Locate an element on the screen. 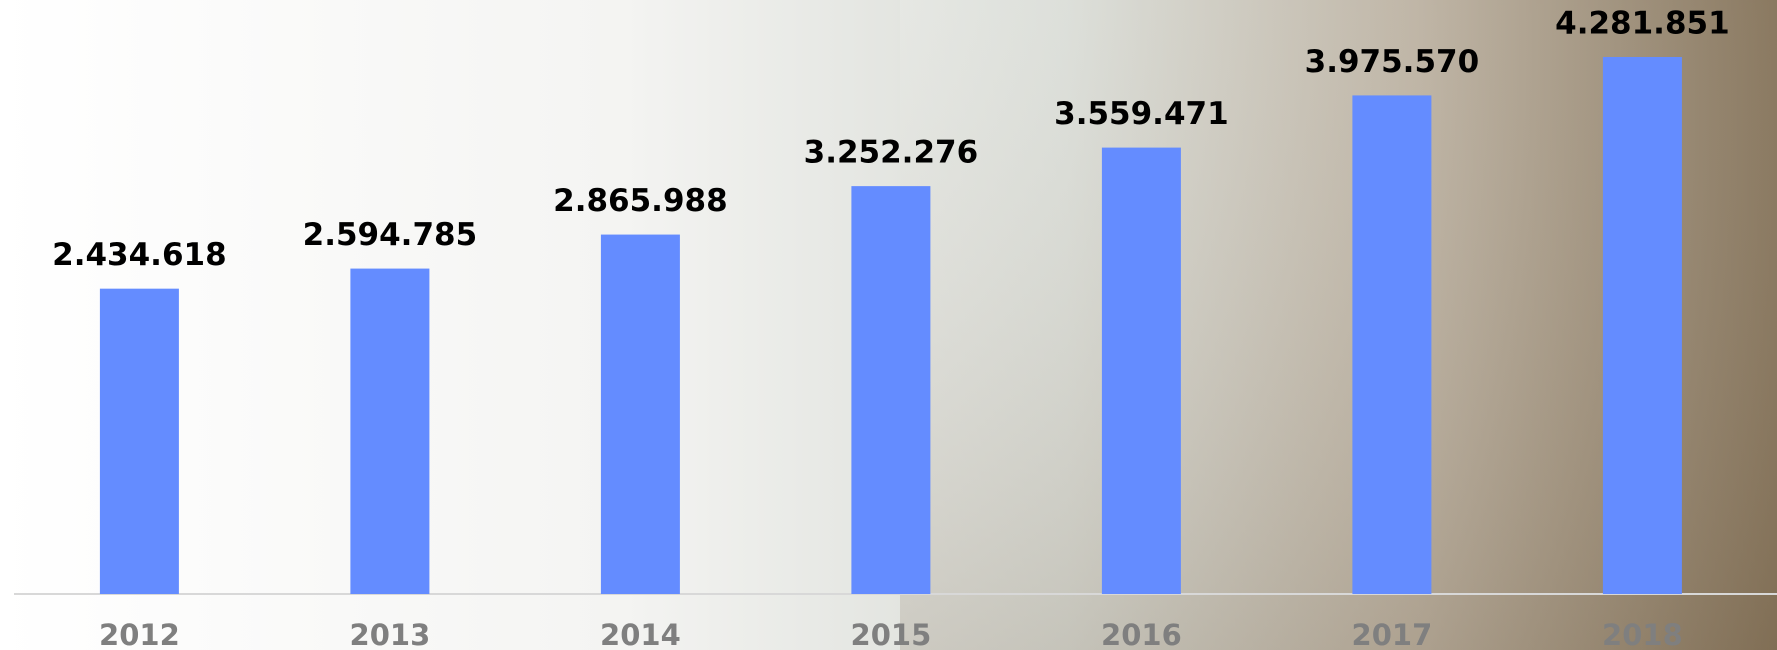 Image resolution: width=1777 pixels, height=650 pixels. x-tick-label: 2012 is located at coordinates (139, 634).